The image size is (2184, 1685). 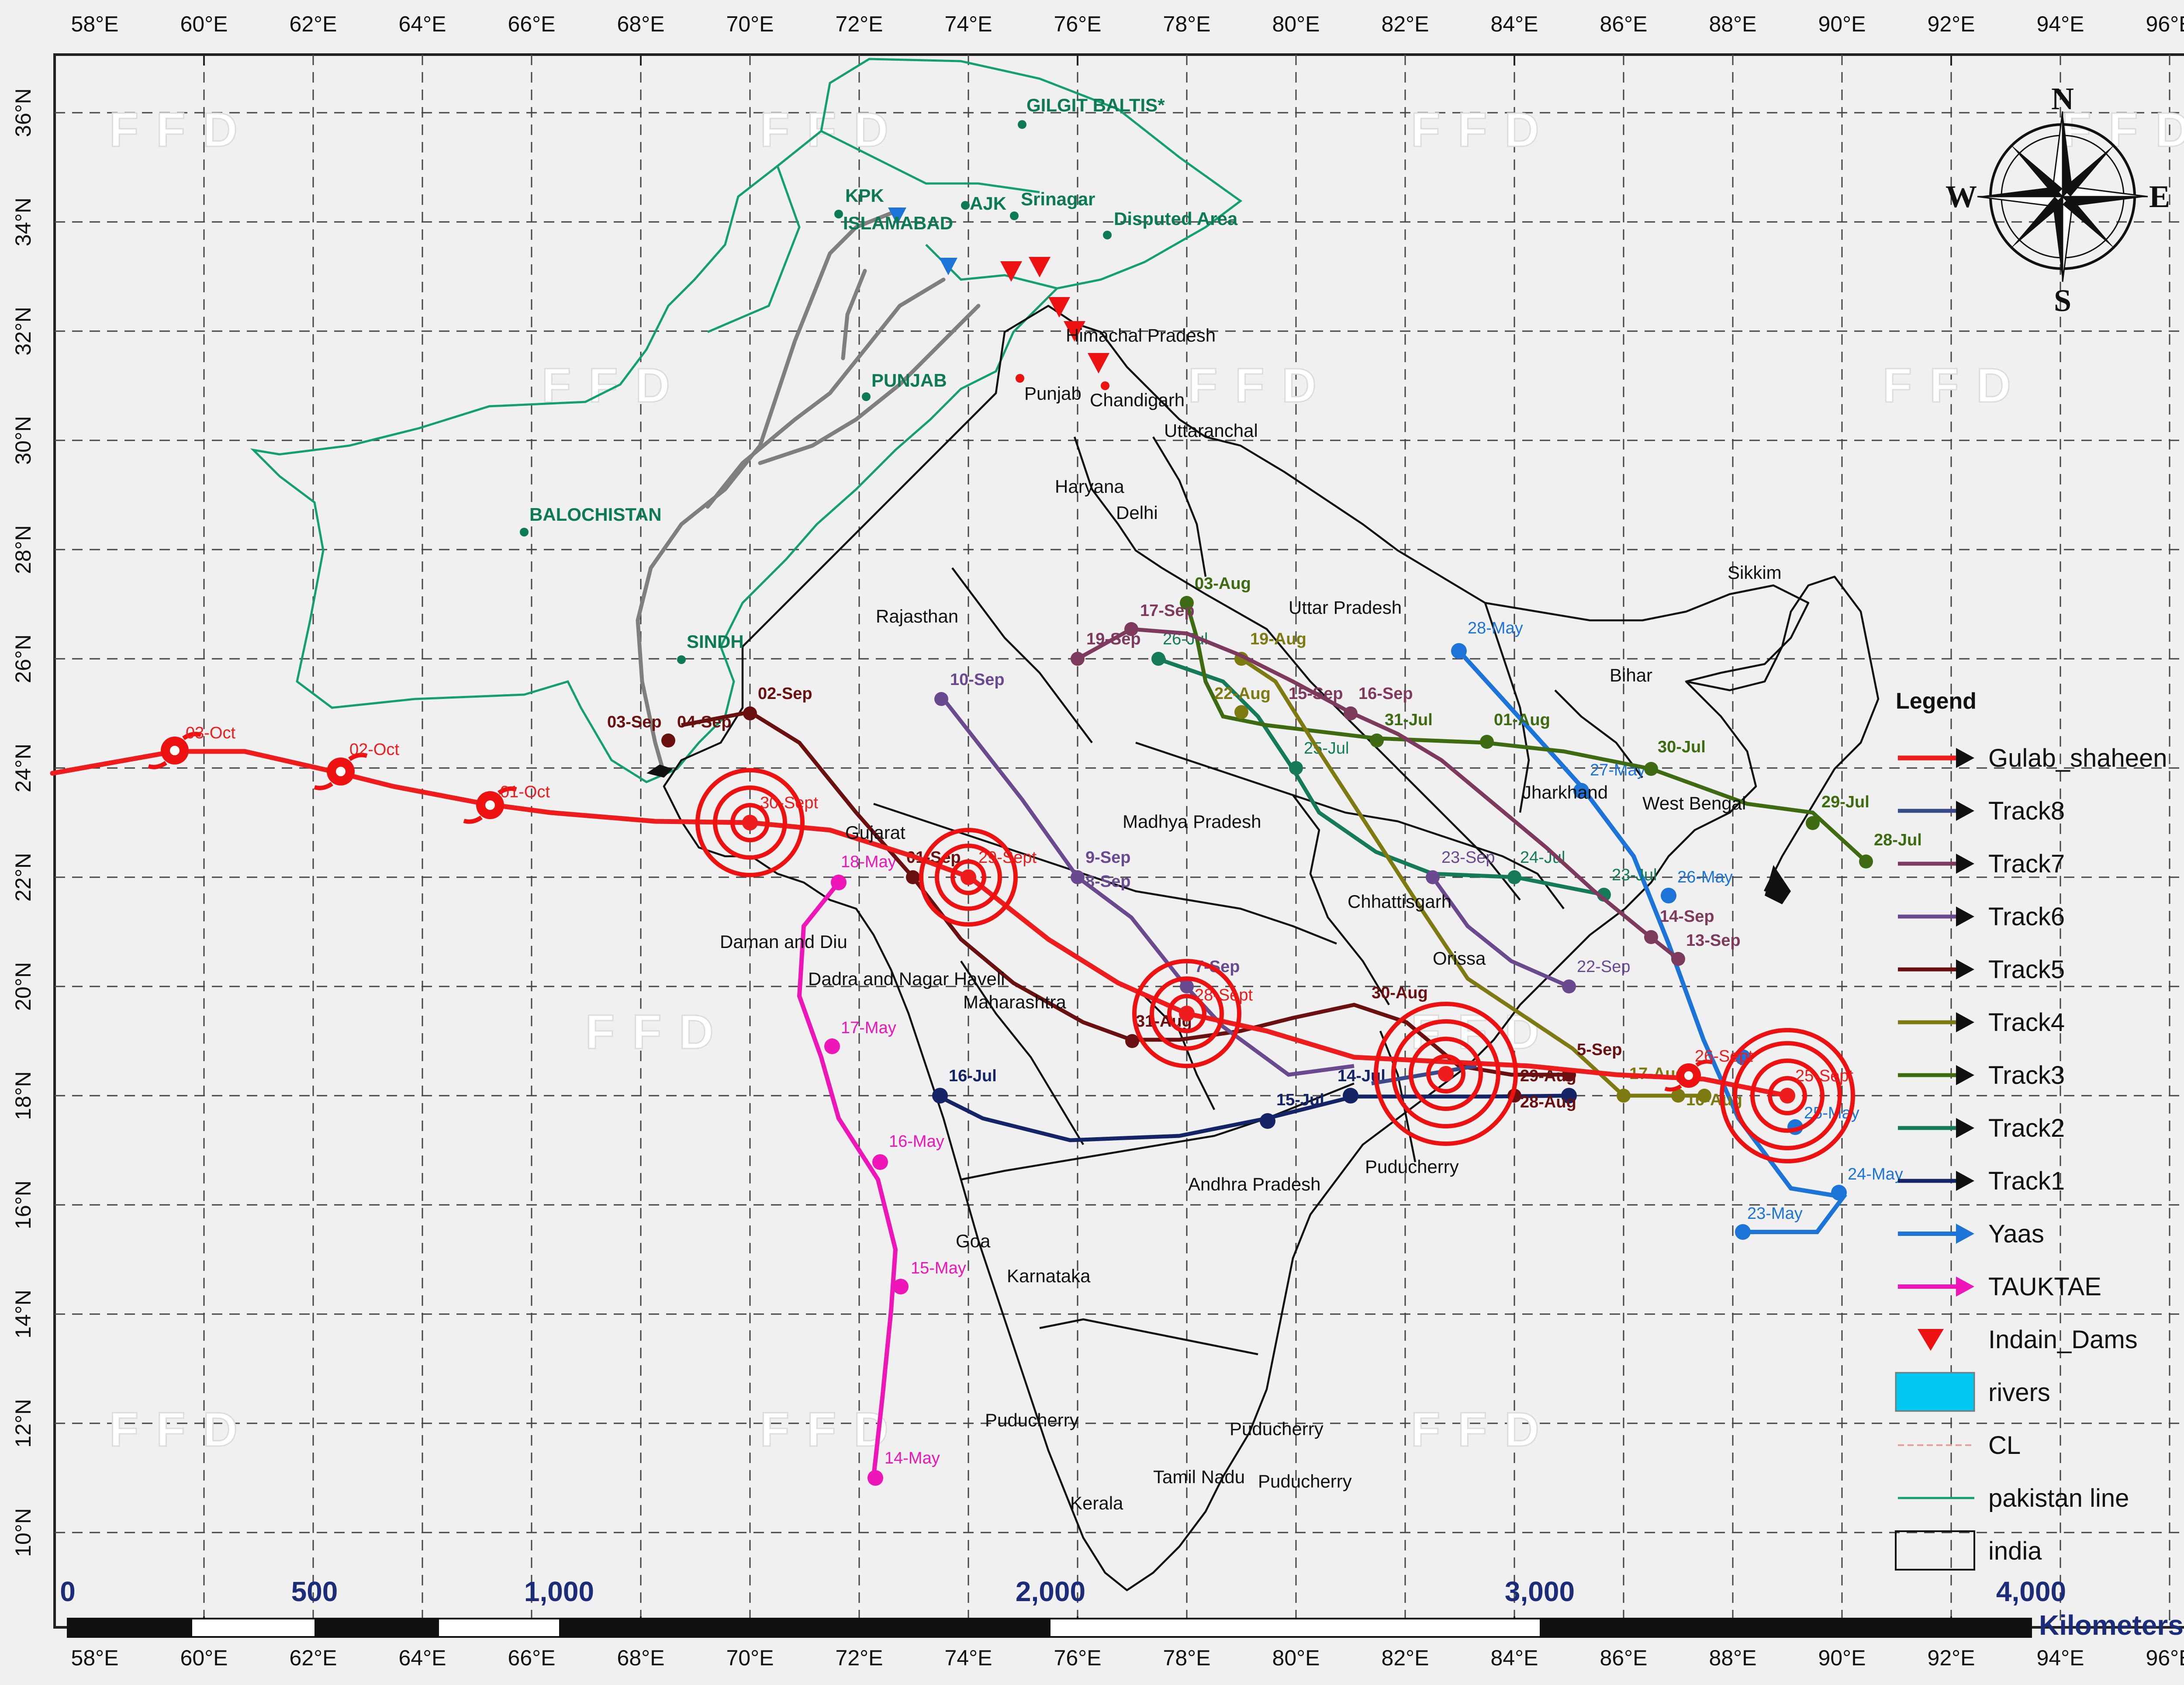 What do you see at coordinates (1199, 1477) in the screenshot?
I see `place-label: Tamil Nadu` at bounding box center [1199, 1477].